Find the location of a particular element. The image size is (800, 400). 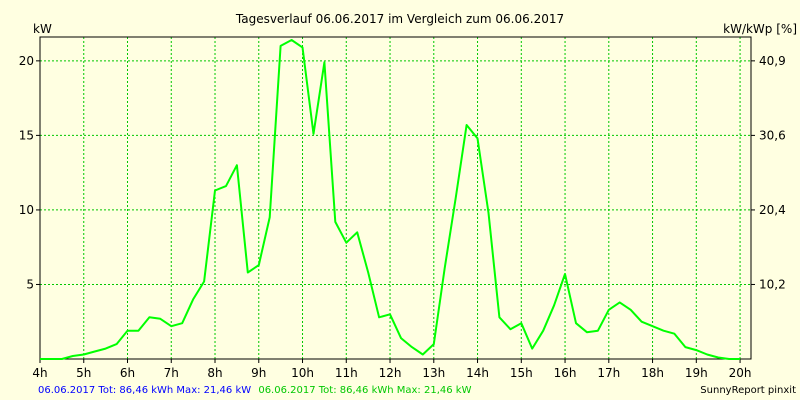

x-tick-label: 4h is located at coordinates (39, 373).